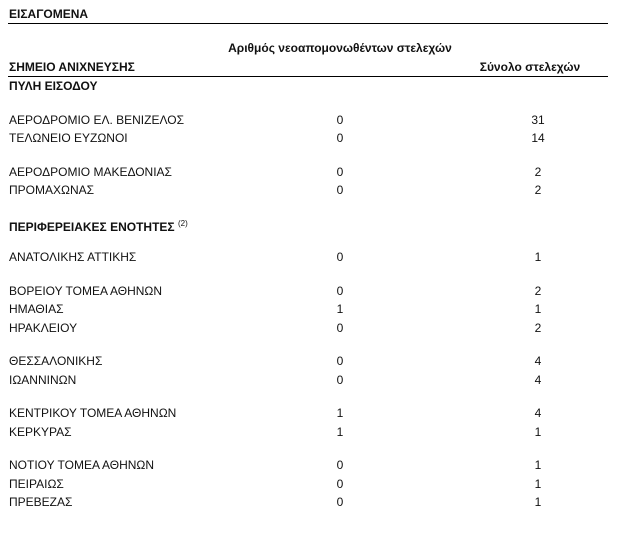 The image size is (618, 540). Describe the element at coordinates (182, 223) in the screenshot. I see `footnote-marker: (2)` at that location.